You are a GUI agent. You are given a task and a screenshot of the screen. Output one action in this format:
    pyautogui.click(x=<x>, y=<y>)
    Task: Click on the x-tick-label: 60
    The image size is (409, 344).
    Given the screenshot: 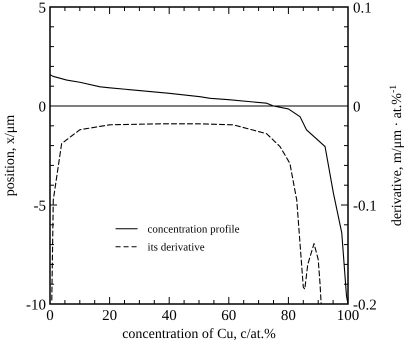 What is the action you would take?
    pyautogui.click(x=228, y=316)
    